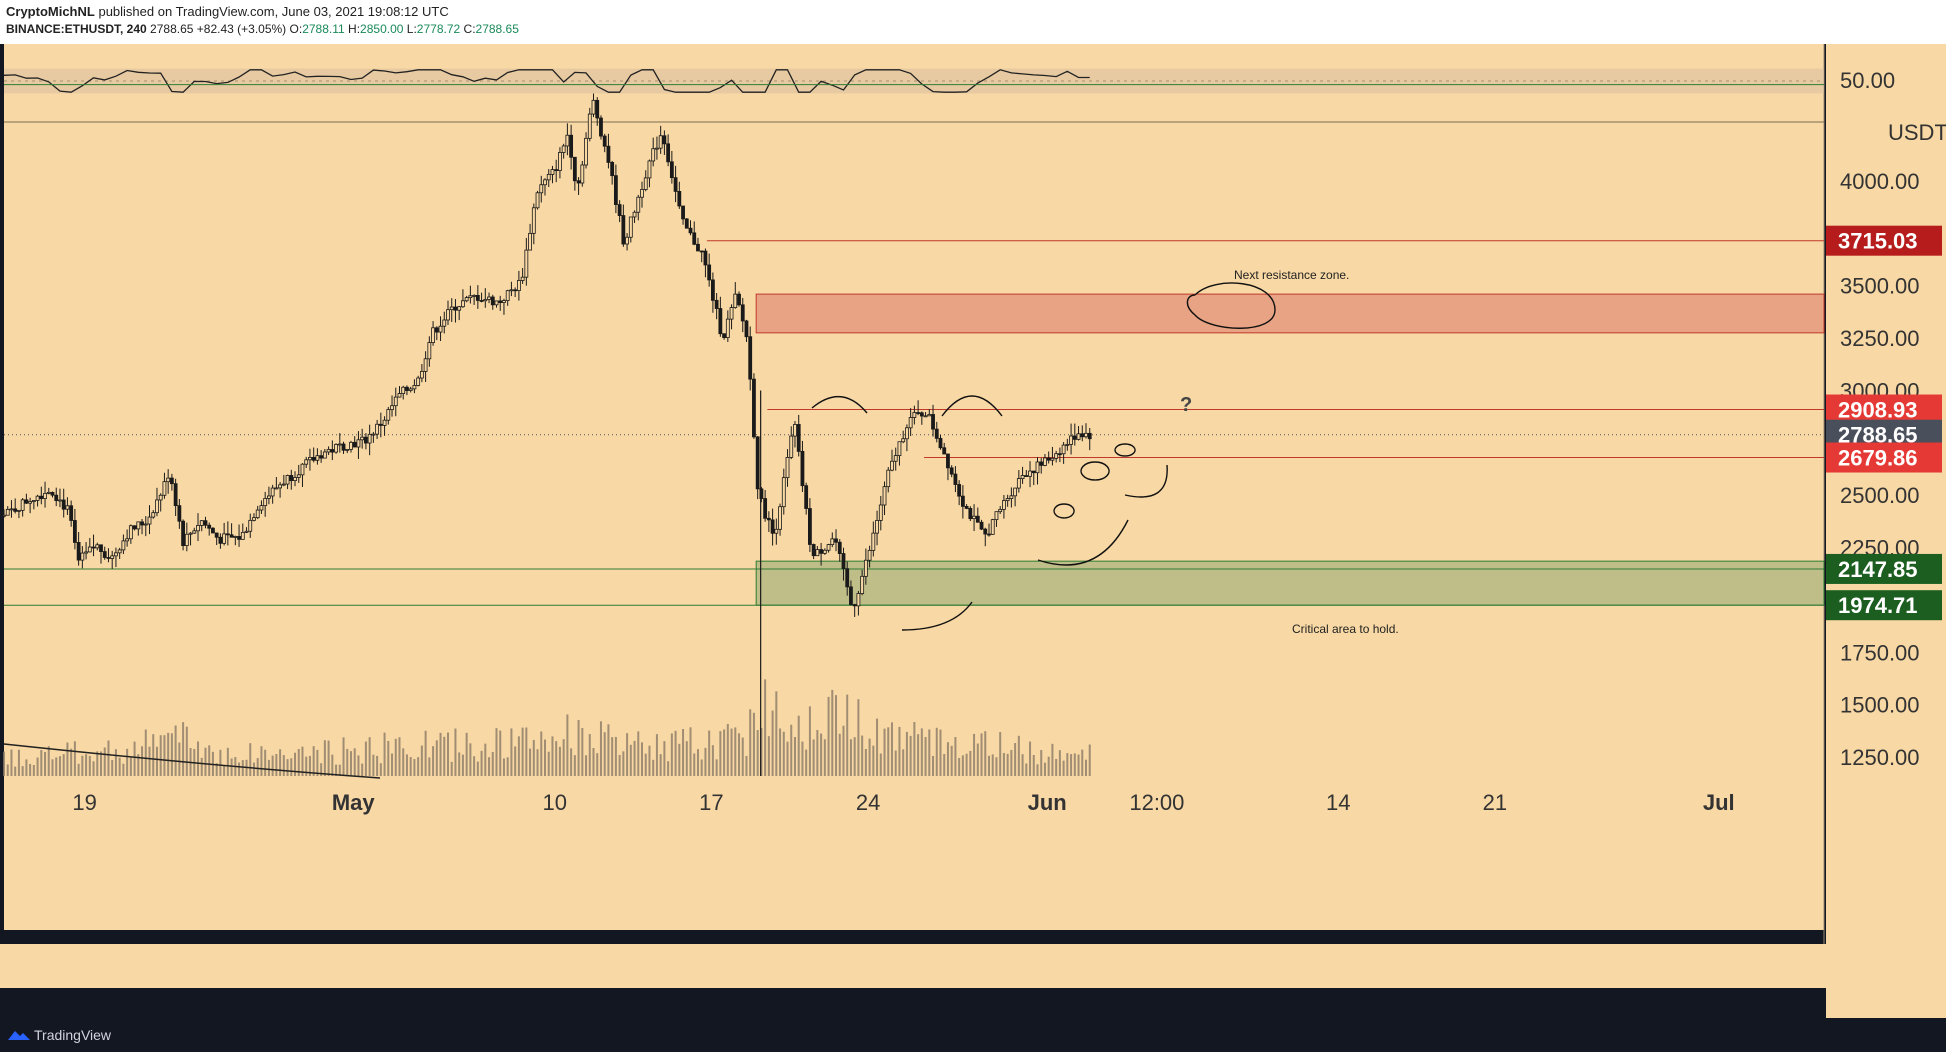  I want to click on price-label-box, so click(1884, 240).